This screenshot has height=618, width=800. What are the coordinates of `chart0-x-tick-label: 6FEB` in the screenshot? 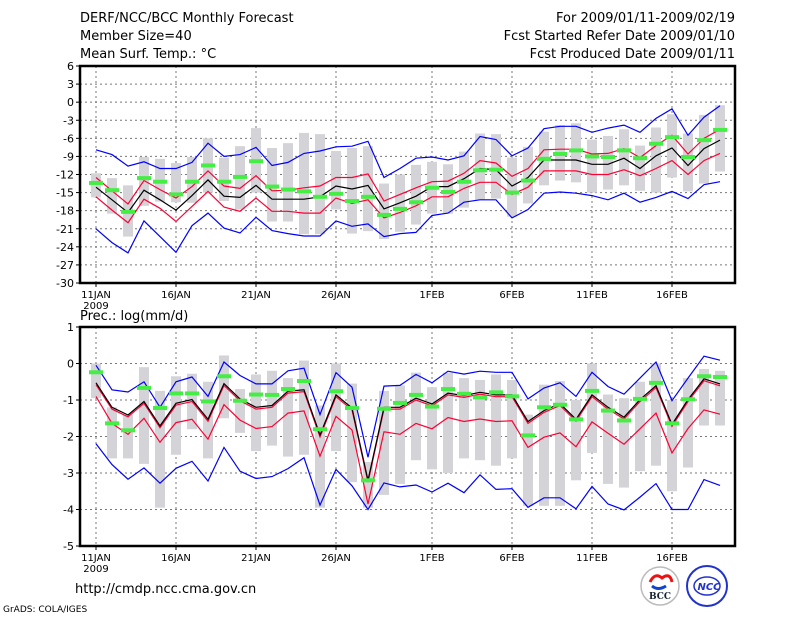 It's located at (511, 295).